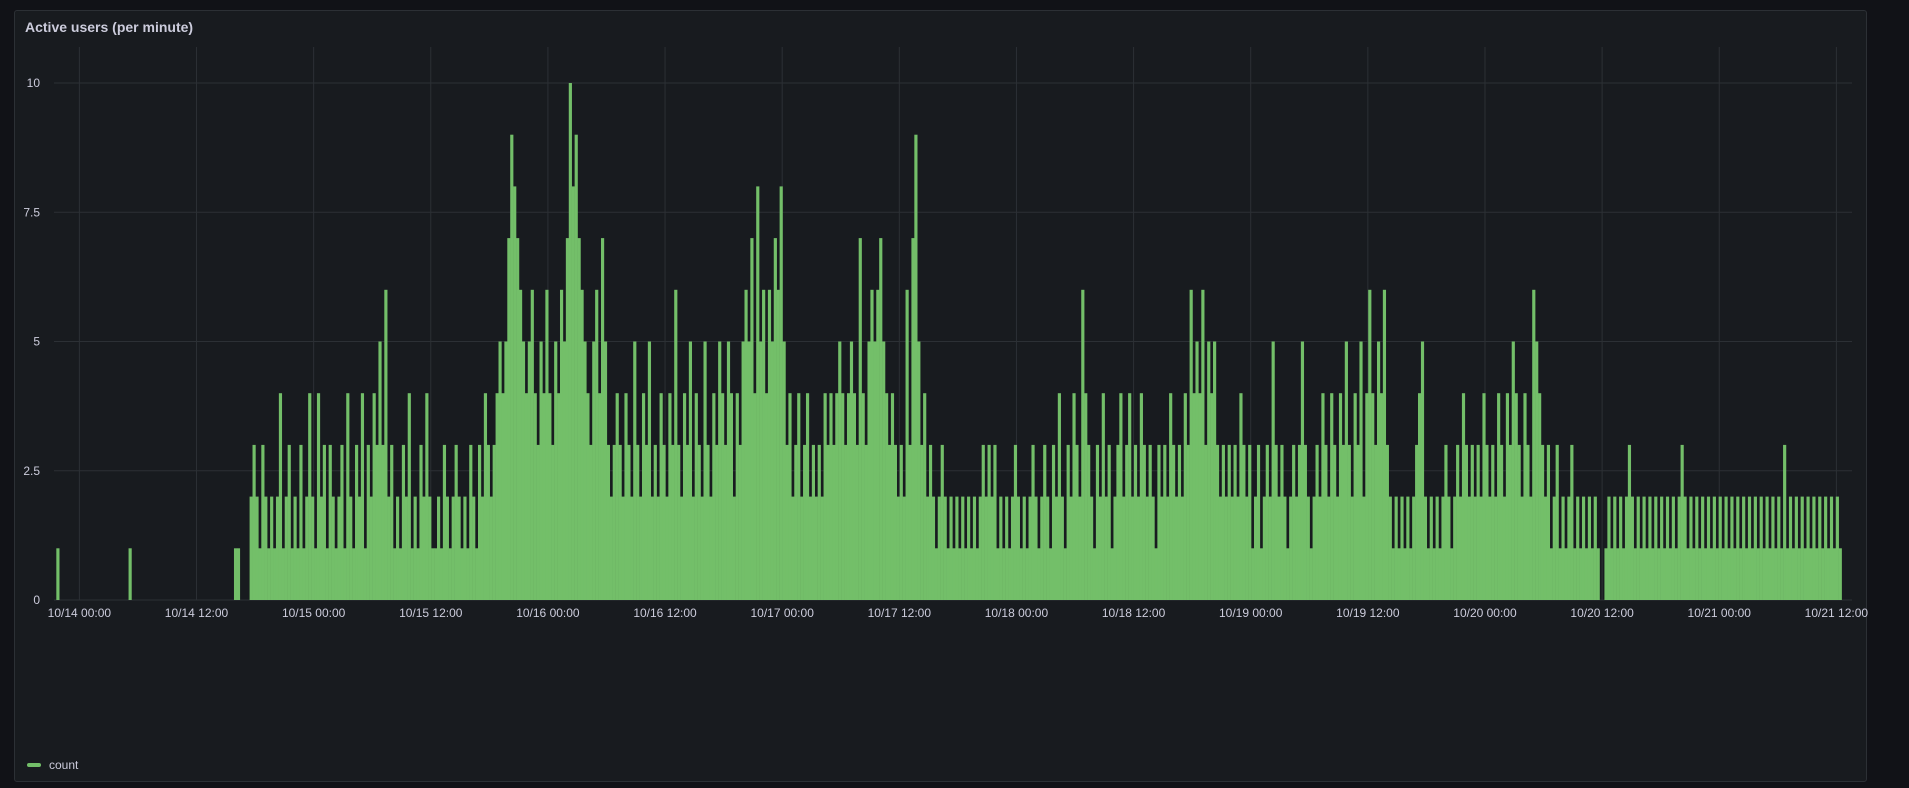 The image size is (1909, 788). I want to click on x-tick-label: 10/19 00:00, so click(1251, 613).